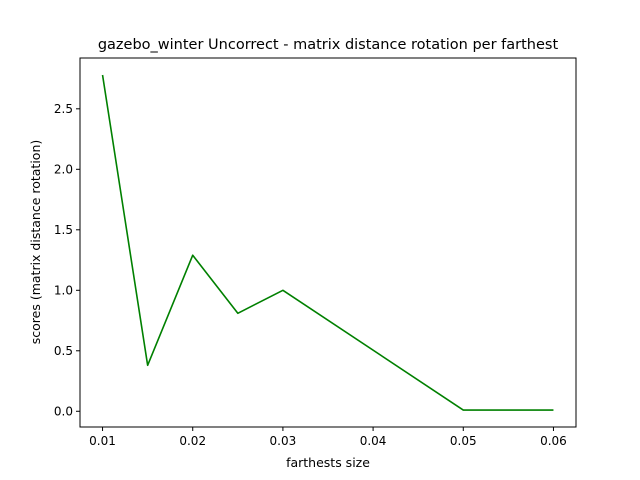 The image size is (640, 480). I want to click on x-tick-label: 0.06, so click(553, 441).